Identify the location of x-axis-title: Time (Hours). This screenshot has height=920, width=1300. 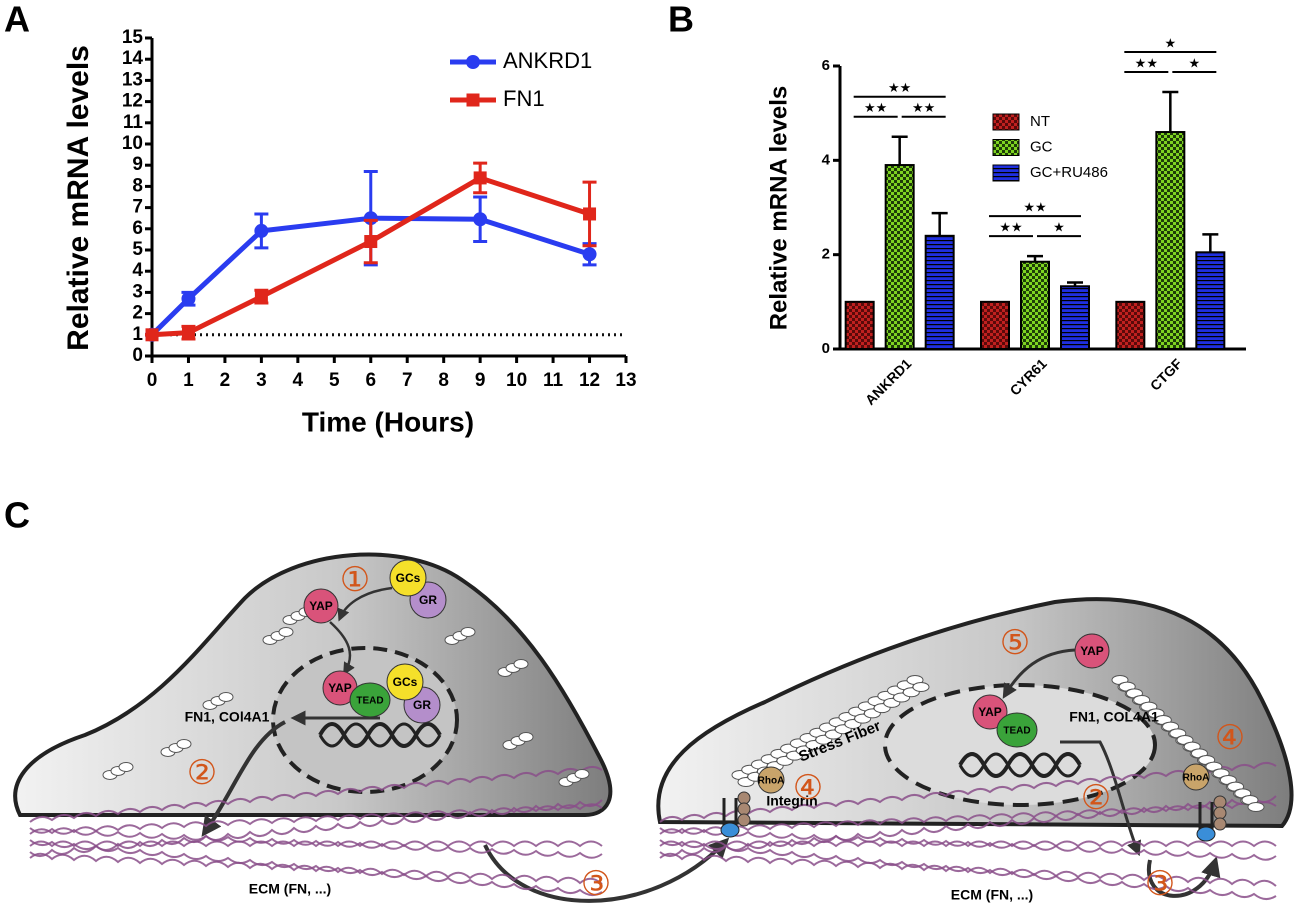
(388, 421).